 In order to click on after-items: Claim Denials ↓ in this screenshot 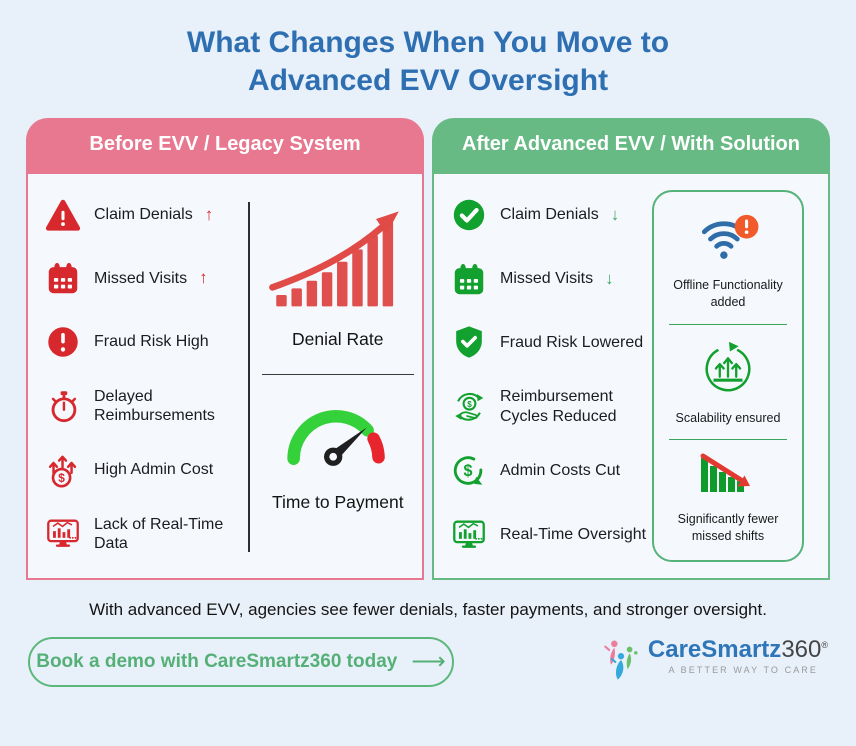, I will do `click(543, 376)`.